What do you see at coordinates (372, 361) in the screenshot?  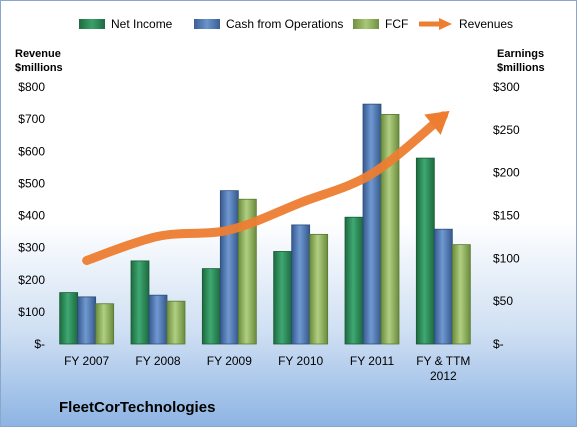 I see `x-tick-label: FY 2011` at bounding box center [372, 361].